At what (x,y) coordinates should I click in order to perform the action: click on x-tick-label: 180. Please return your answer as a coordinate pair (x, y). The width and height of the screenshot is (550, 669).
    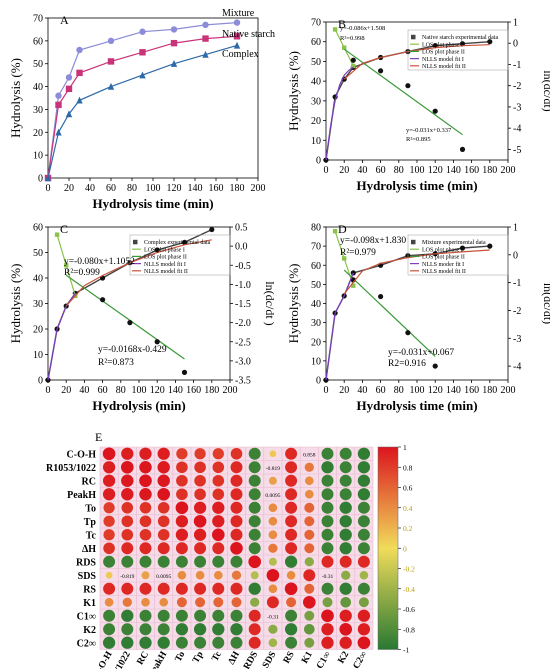
    Looking at the image, I should click on (211, 390).